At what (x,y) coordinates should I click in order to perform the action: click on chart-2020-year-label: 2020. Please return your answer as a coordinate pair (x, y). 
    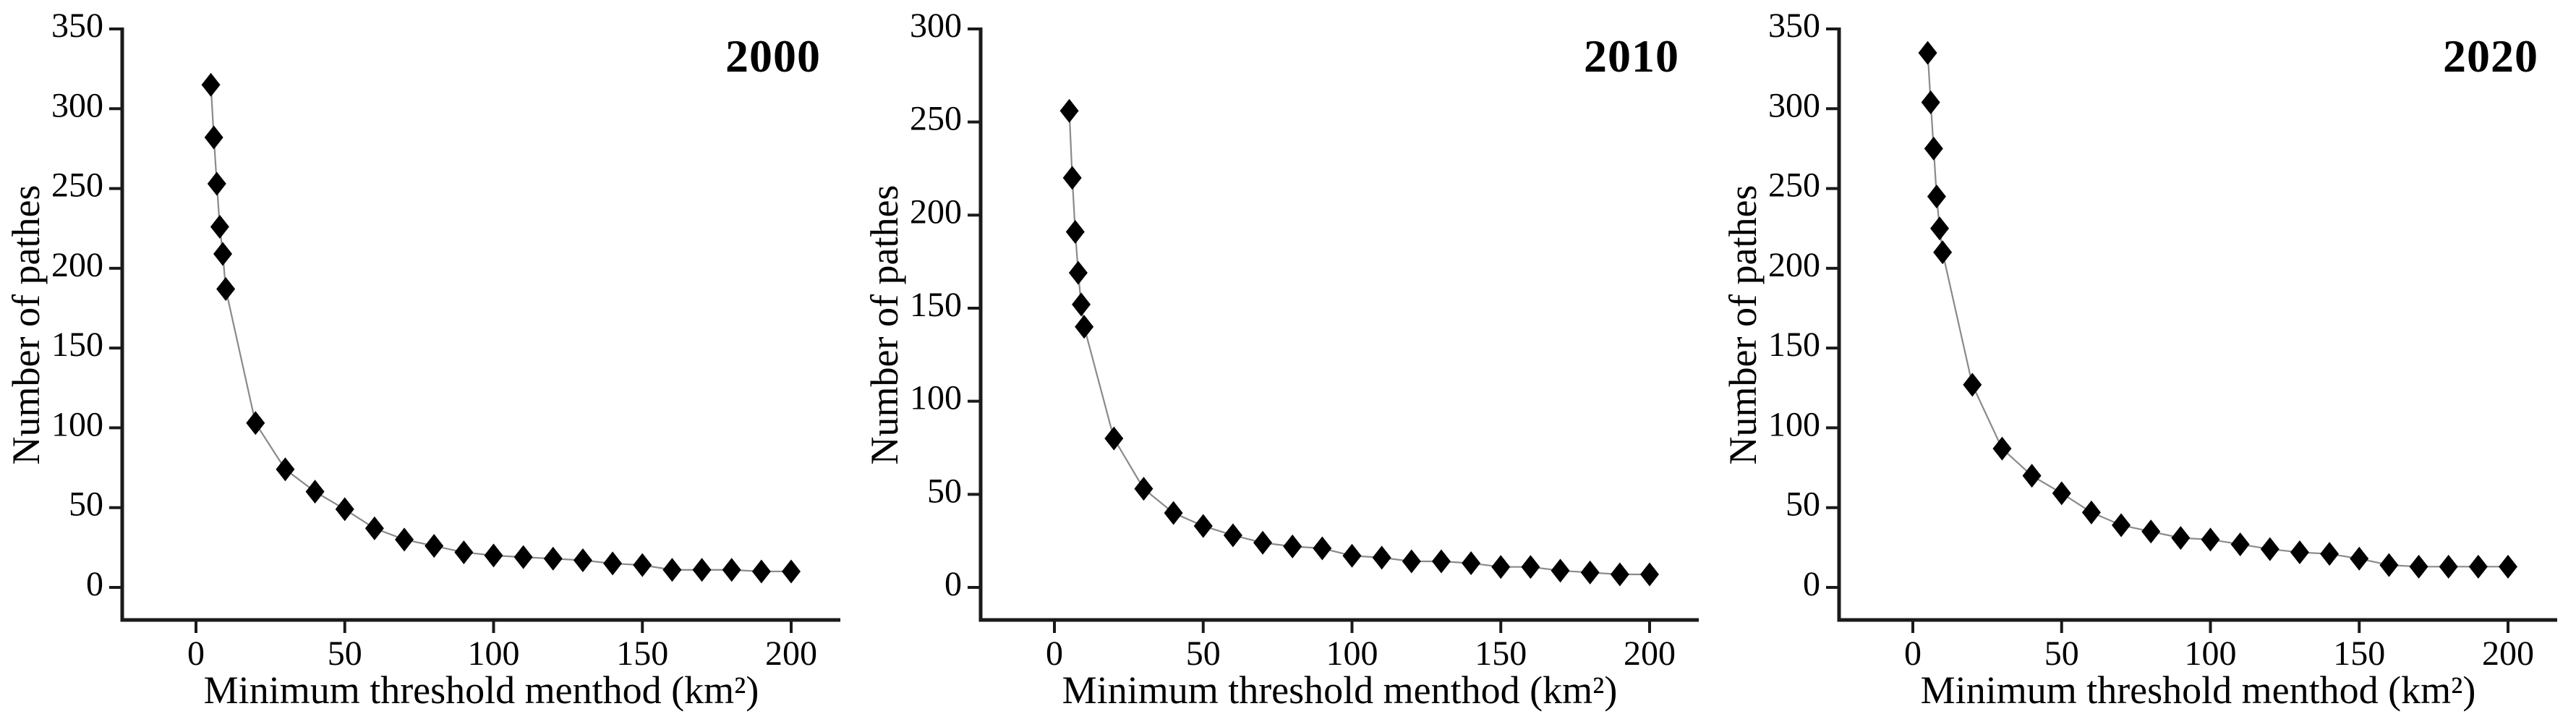
    Looking at the image, I should click on (2491, 56).